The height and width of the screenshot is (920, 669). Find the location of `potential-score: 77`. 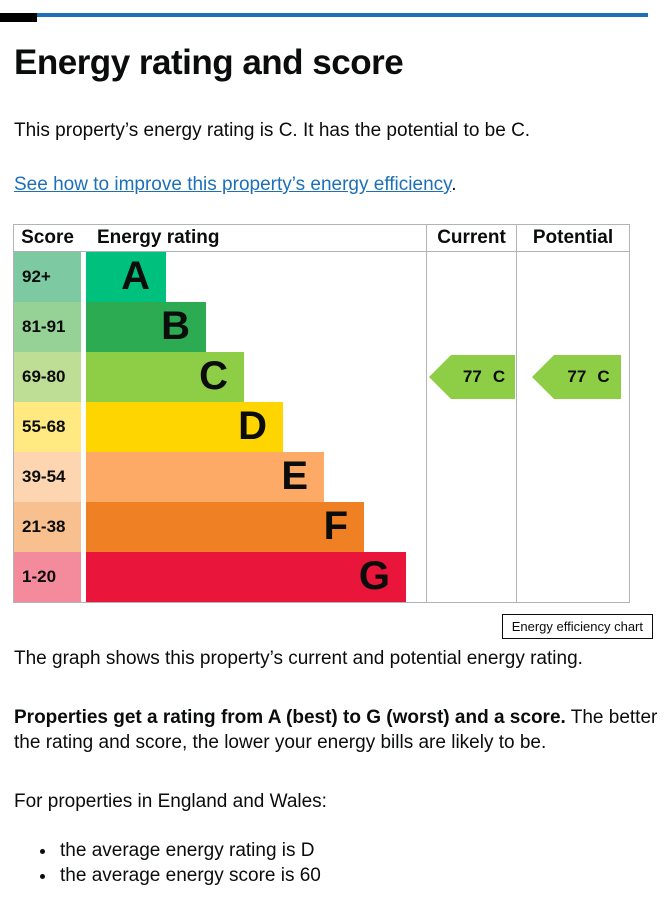

potential-score: 77 is located at coordinates (577, 376).